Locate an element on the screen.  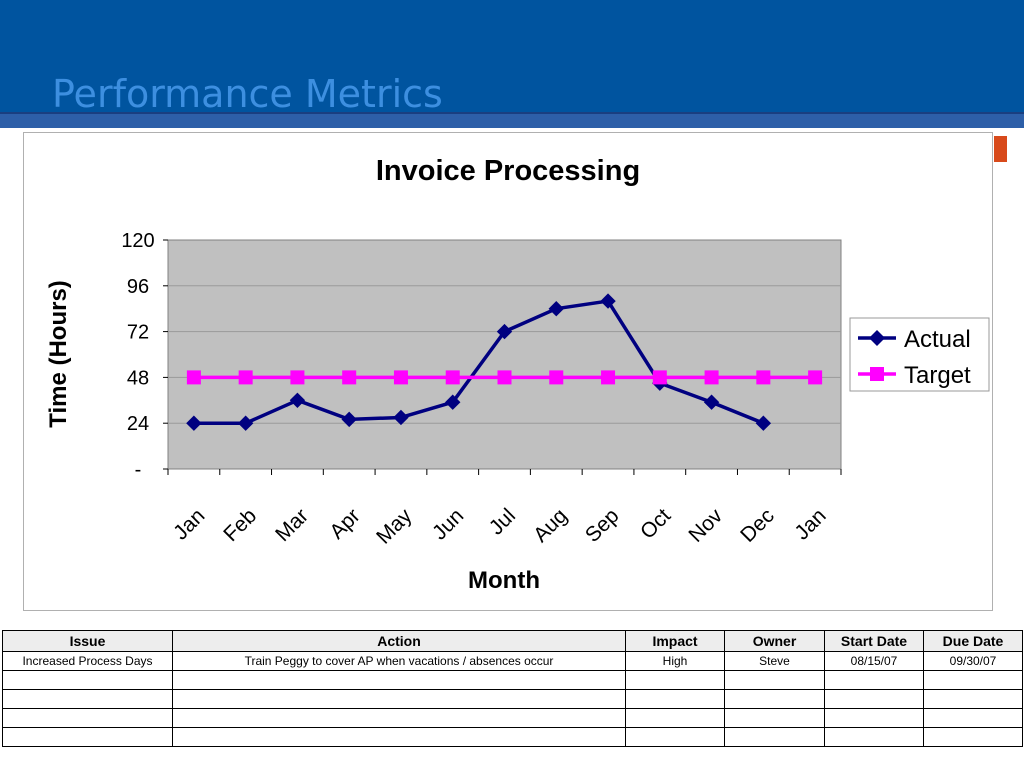
x-axis-title: Month is located at coordinates (504, 580).